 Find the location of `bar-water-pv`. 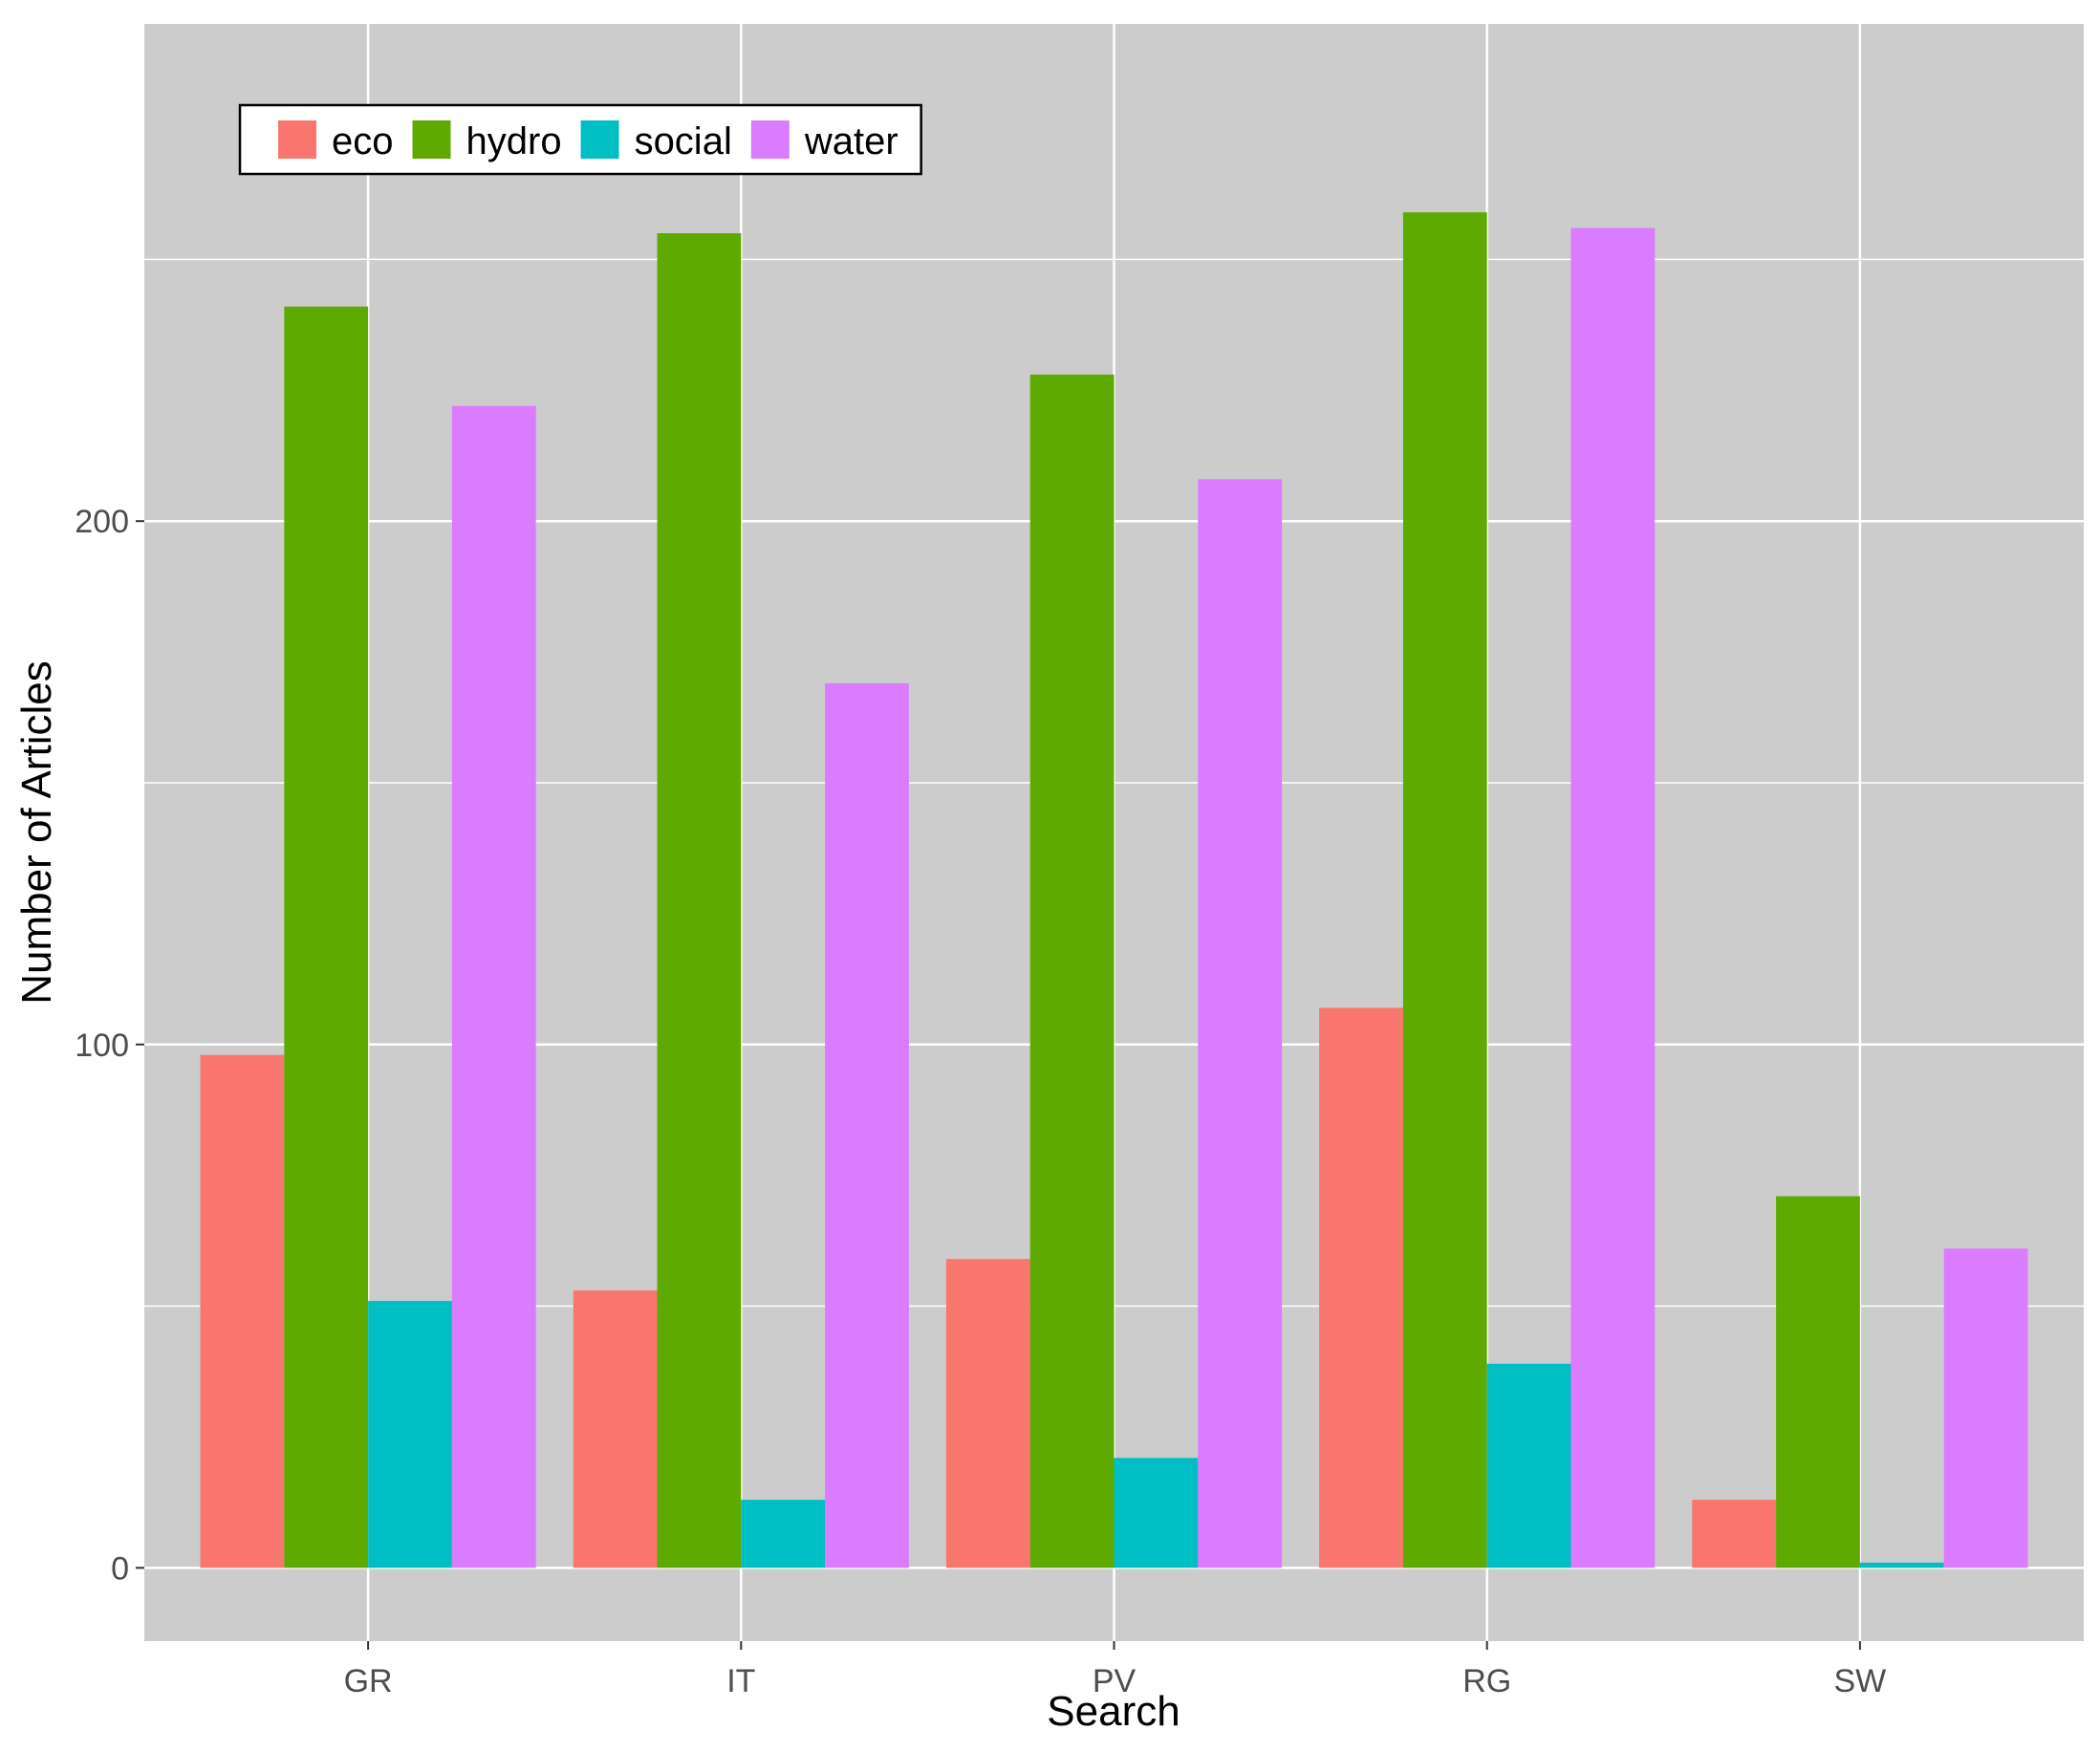

bar-water-pv is located at coordinates (1240, 1024).